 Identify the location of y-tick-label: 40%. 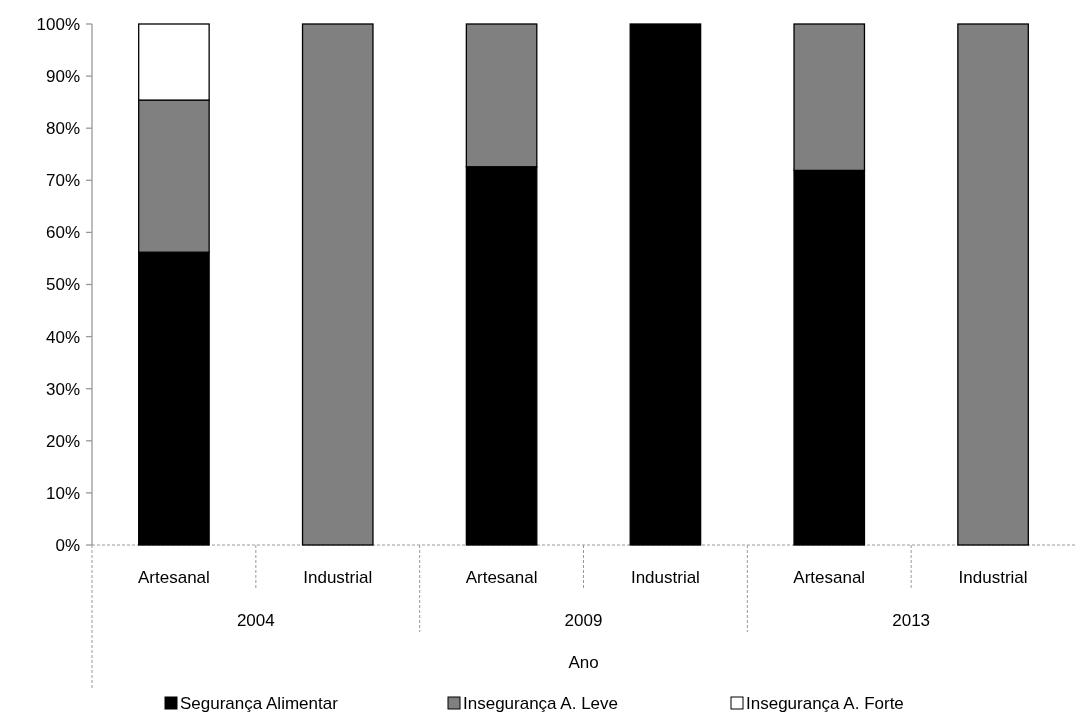
(62, 337).